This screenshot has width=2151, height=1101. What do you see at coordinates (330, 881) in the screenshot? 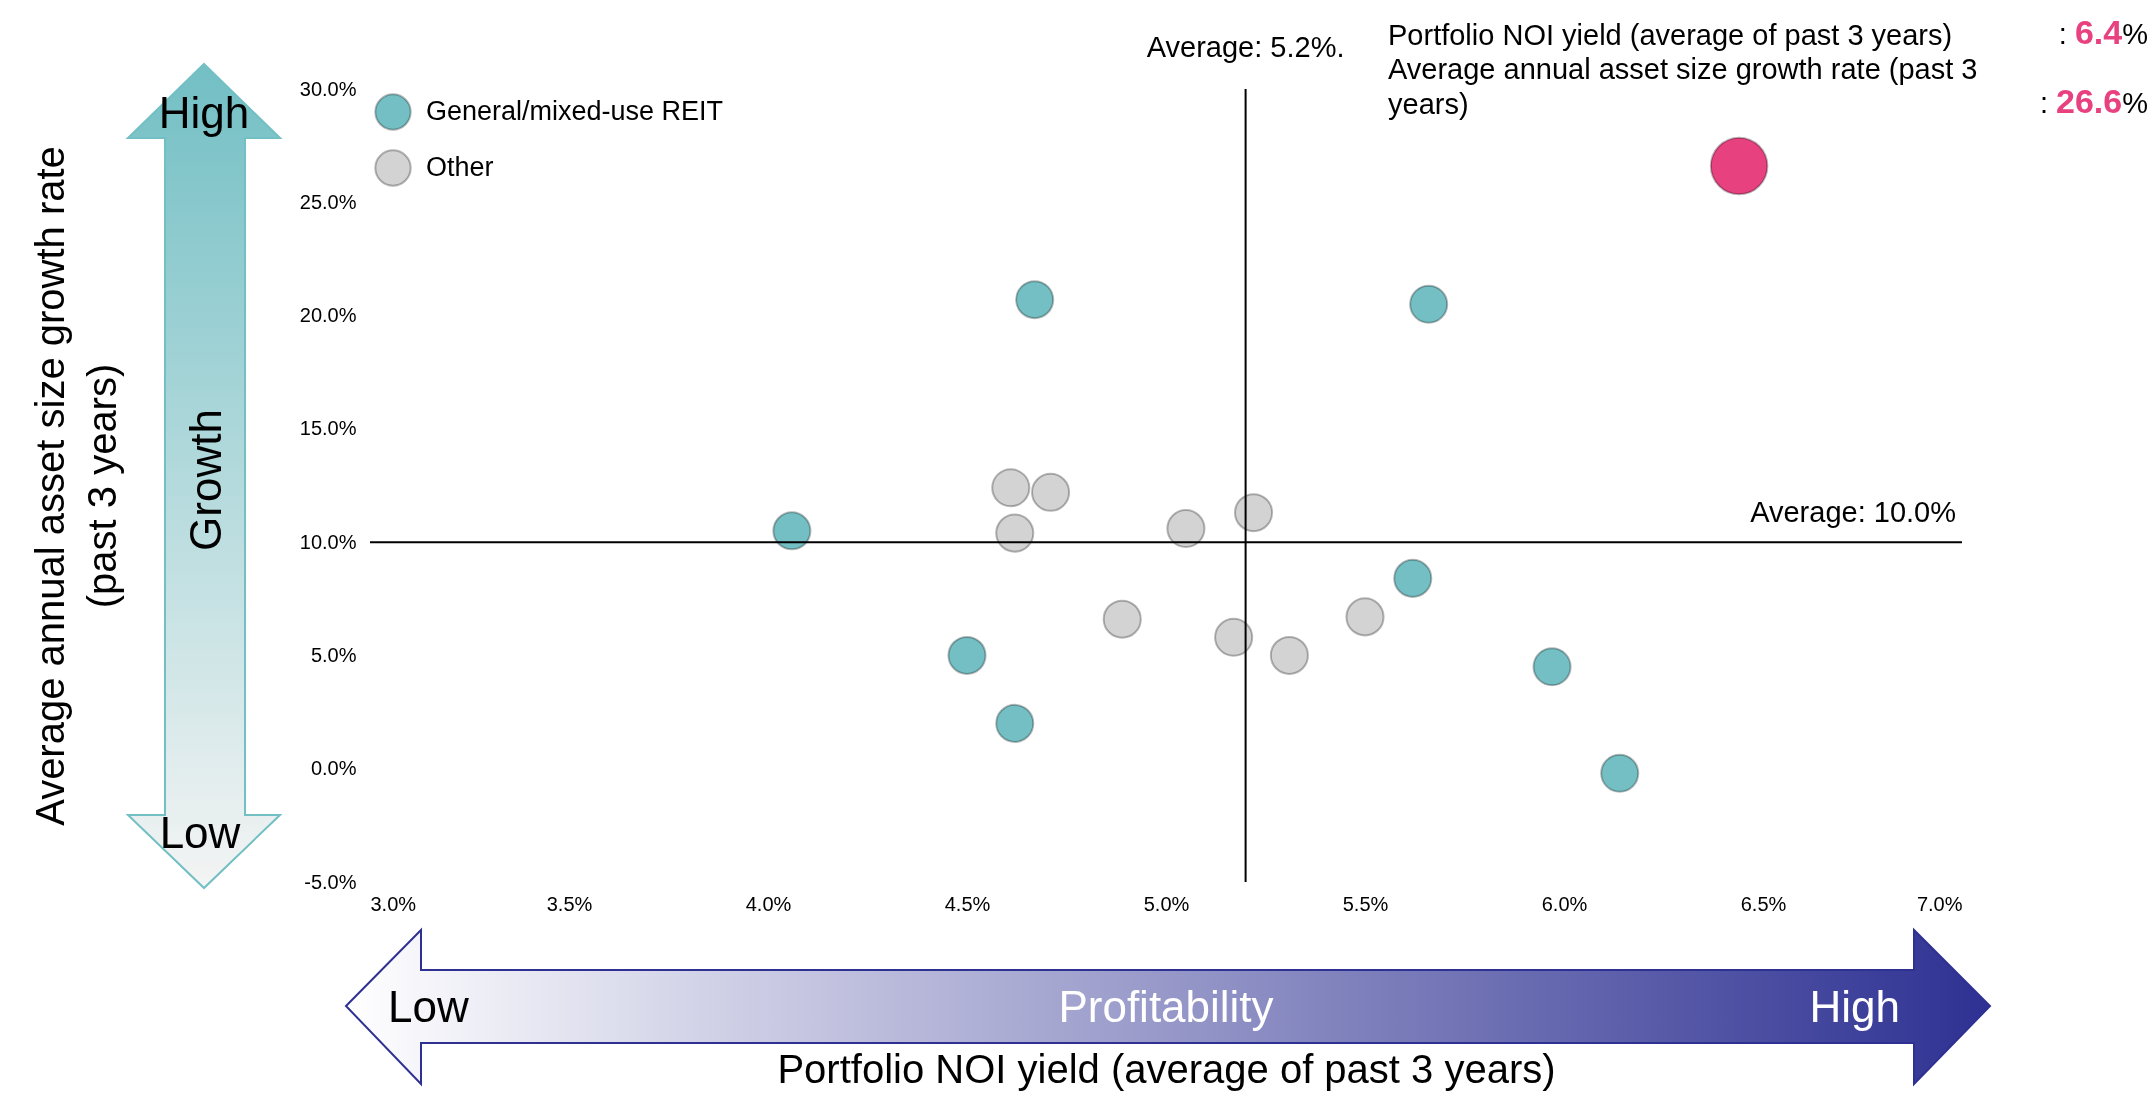
I see `y-tick-label: -5.0%` at bounding box center [330, 881].